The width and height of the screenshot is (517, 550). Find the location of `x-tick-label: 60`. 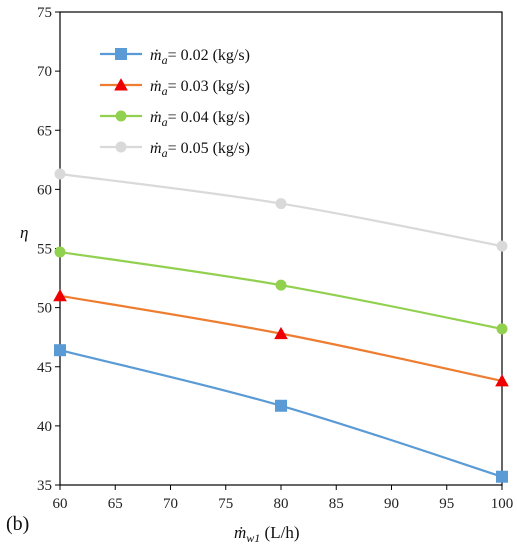

x-tick-label: 60 is located at coordinates (60, 504).